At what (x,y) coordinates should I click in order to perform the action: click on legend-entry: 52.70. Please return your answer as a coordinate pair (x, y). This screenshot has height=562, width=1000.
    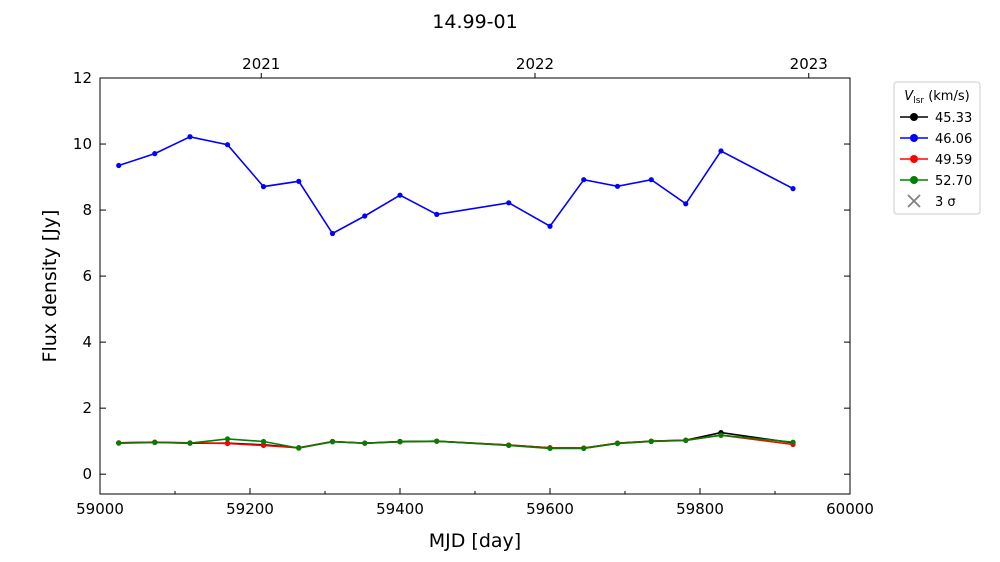
    Looking at the image, I should click on (936, 181).